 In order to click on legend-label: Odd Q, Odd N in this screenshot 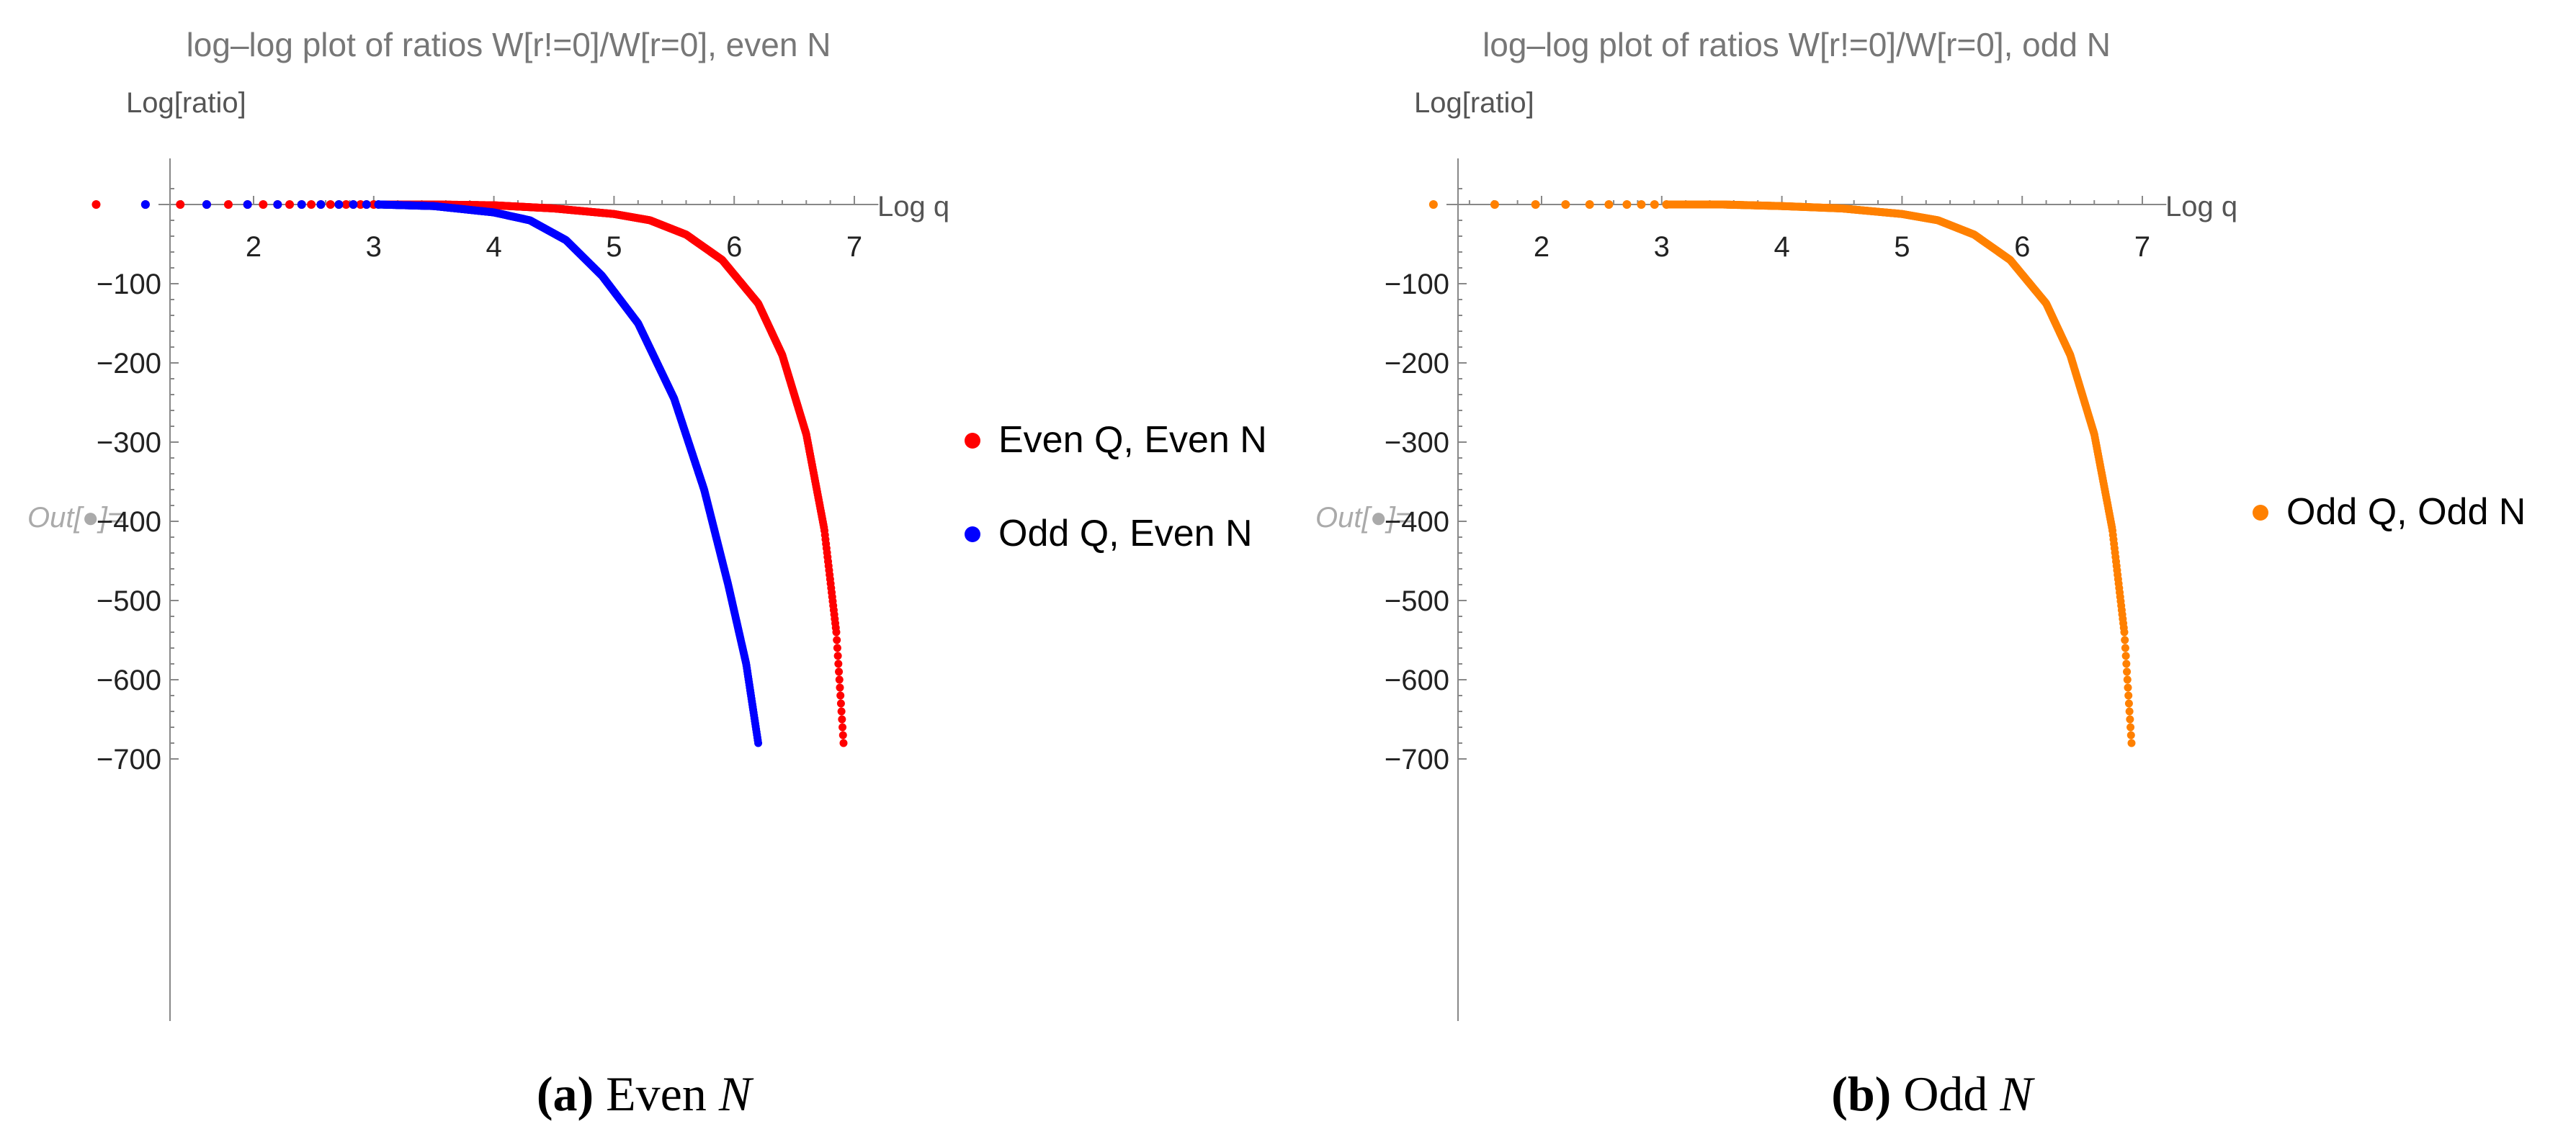, I will do `click(2406, 512)`.